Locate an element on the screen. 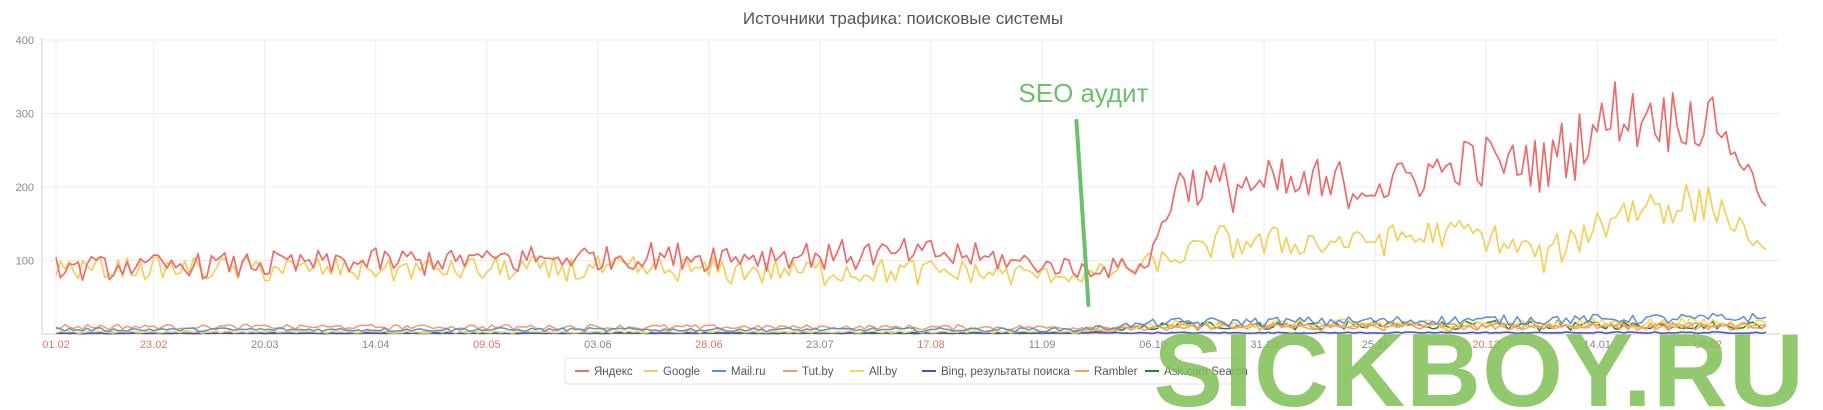 The height and width of the screenshot is (410, 1823). legend-box is located at coordinates (902, 371).